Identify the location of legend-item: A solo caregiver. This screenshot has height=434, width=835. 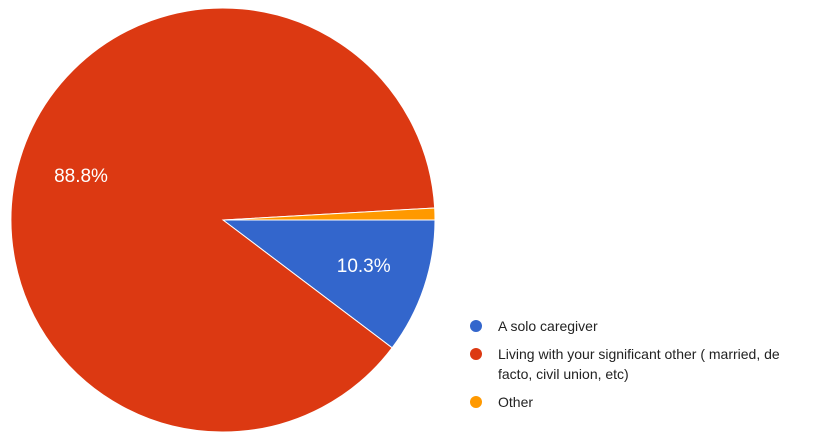
(633, 326).